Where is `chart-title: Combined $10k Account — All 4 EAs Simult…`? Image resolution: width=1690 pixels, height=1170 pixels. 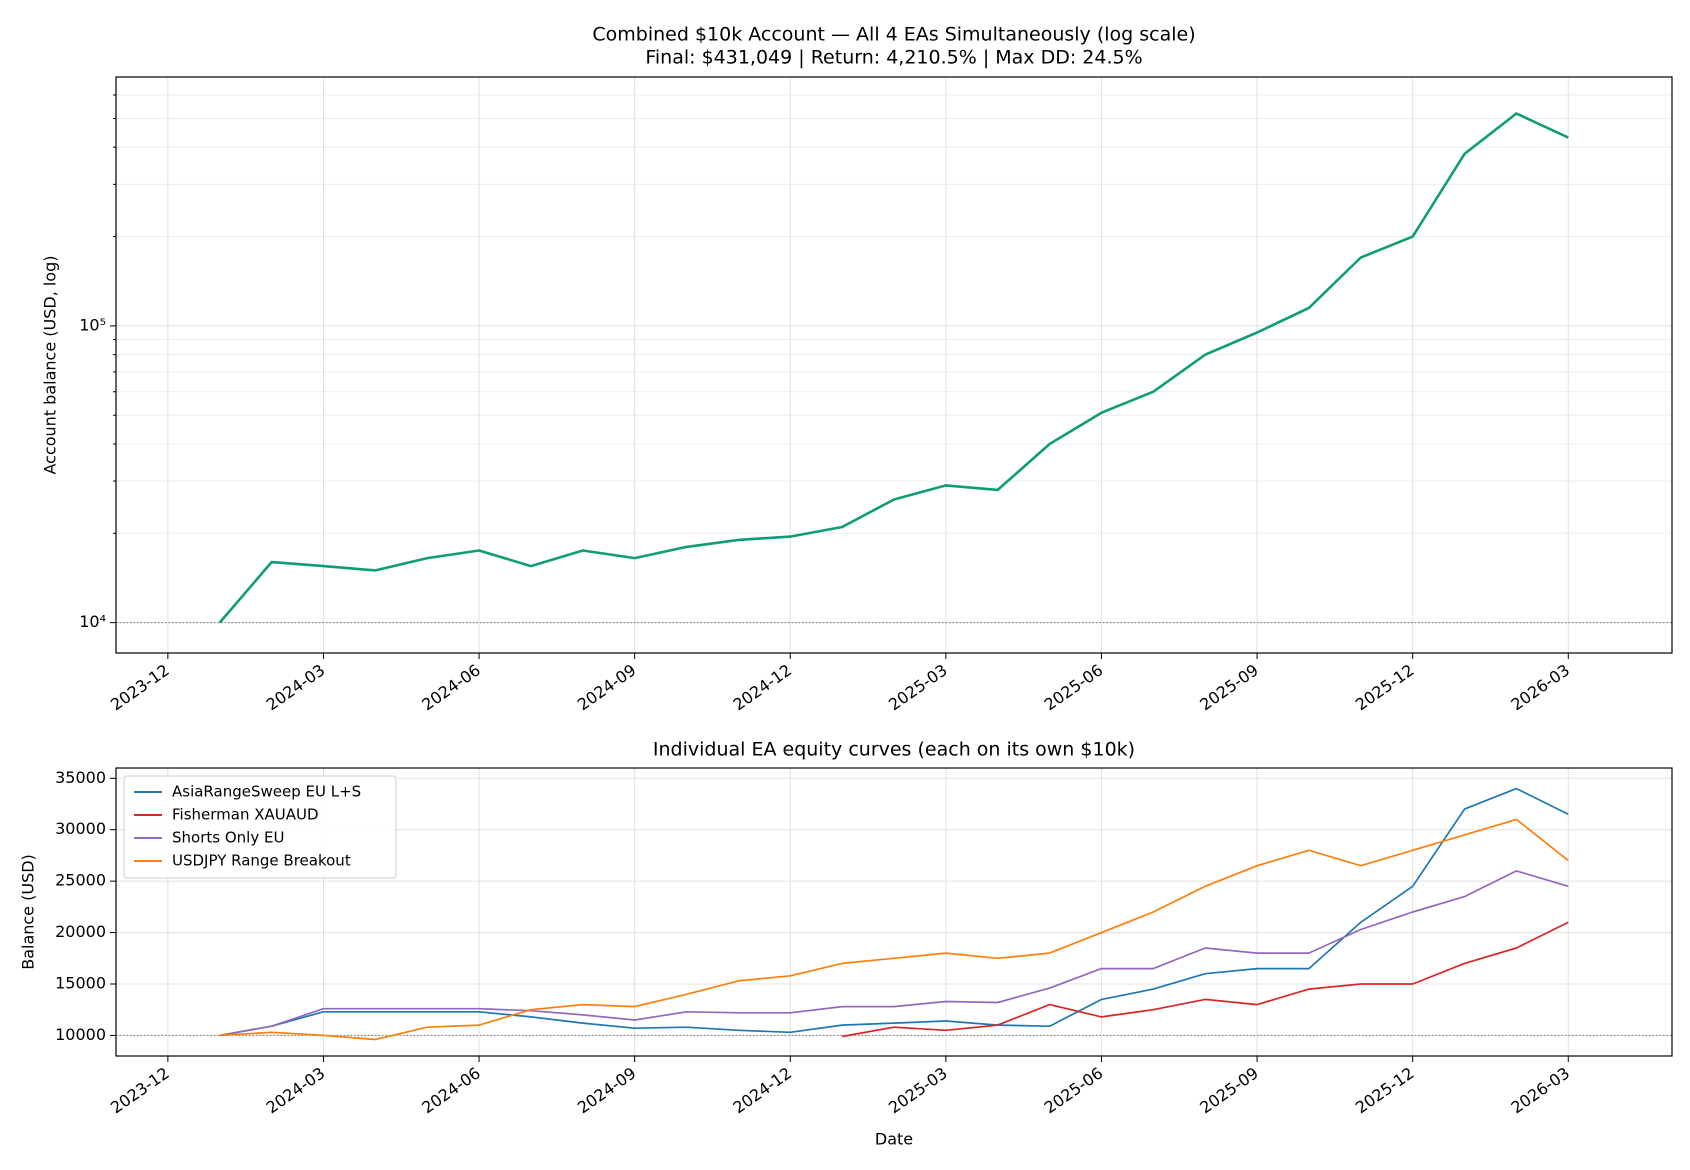 chart-title: Combined $10k Account — All 4 EAs Simult… is located at coordinates (893, 35).